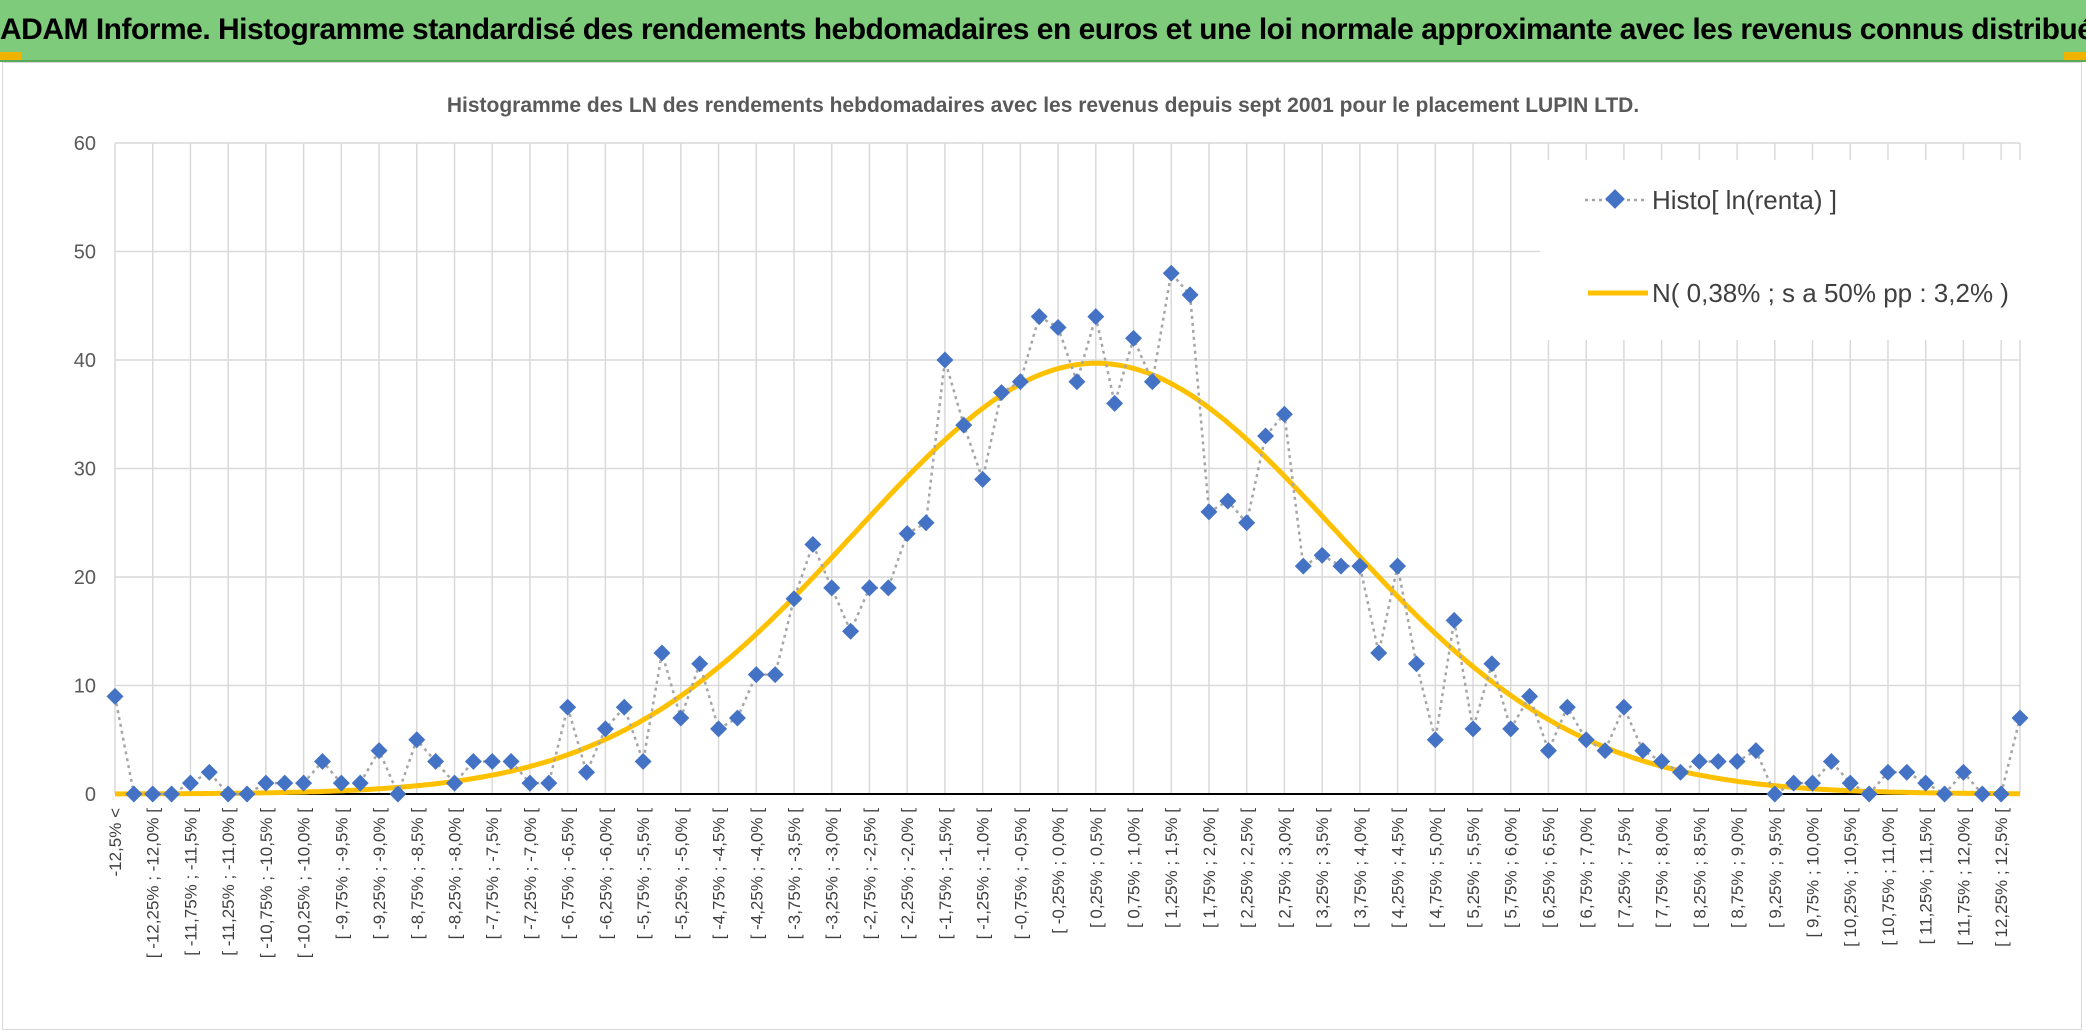 This screenshot has width=2086, height=1033. Describe the element at coordinates (1398, 868) in the screenshot. I see `x-tick-label: [ 4,25% ; 4,5% [` at that location.